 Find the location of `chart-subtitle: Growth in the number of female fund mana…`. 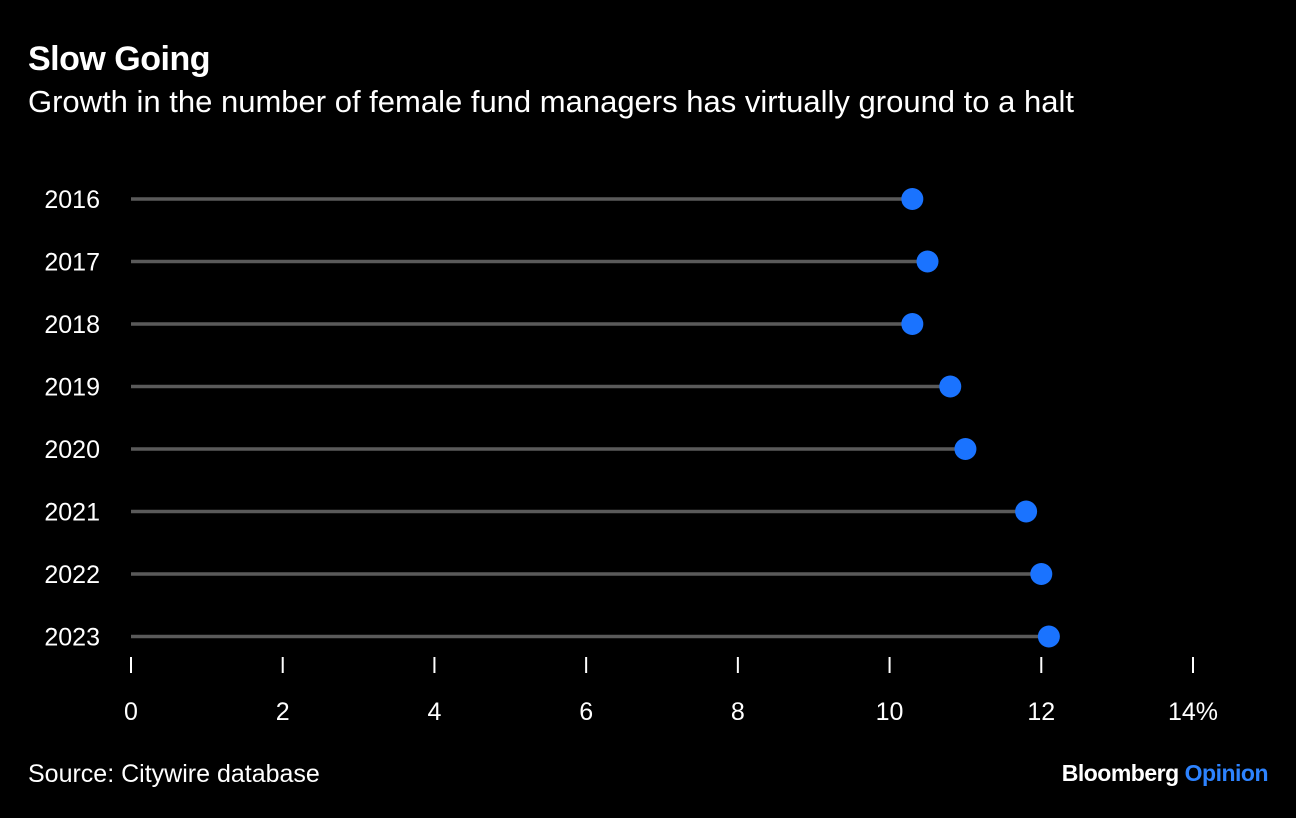

chart-subtitle: Growth in the number of female fund mana… is located at coordinates (551, 101).